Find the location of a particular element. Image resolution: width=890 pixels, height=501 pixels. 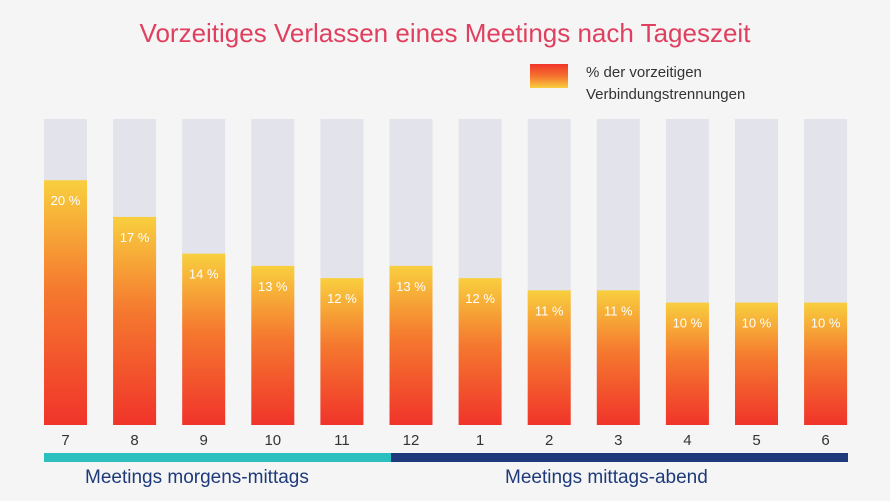

legend-label-line1: % der vorzeitigen is located at coordinates (644, 72).